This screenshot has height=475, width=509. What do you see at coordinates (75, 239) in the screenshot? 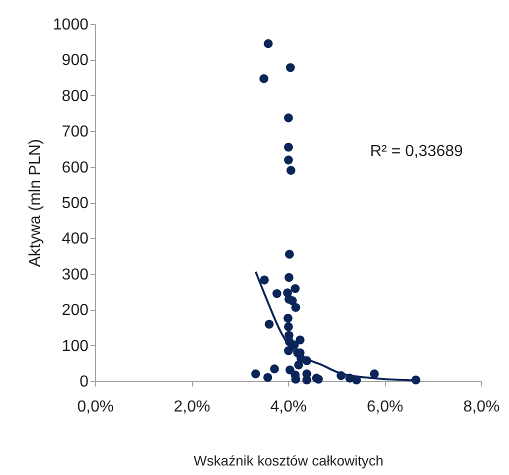
I see `y-tick-label: 400` at bounding box center [75, 239].